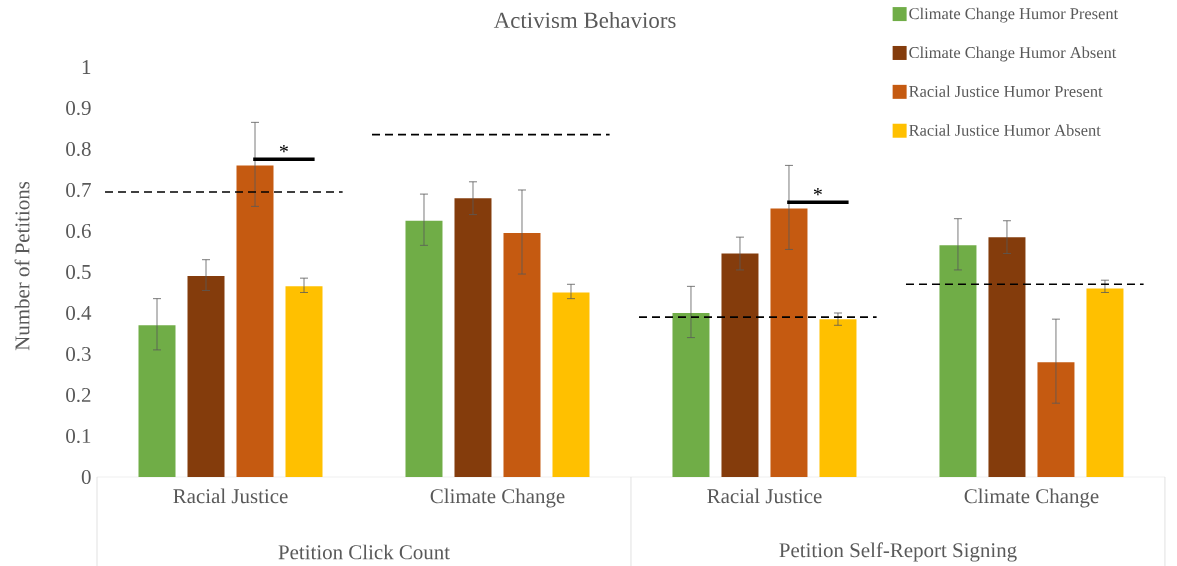  Describe the element at coordinates (364, 552) in the screenshot. I see `text: Petition Click Count` at that location.